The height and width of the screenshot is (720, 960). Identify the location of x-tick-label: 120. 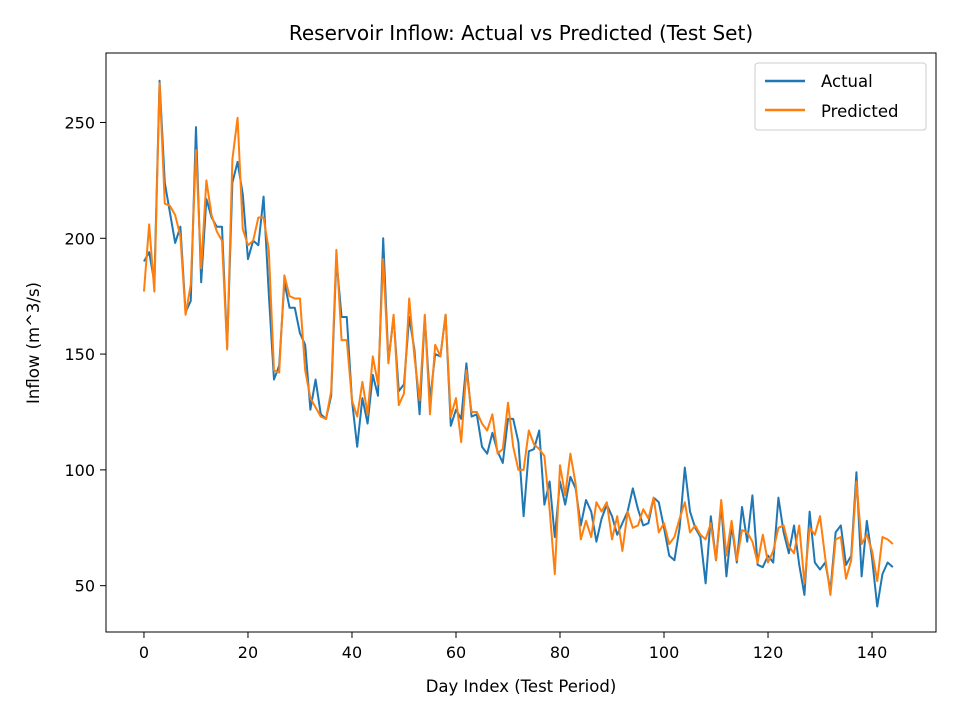
(768, 652).